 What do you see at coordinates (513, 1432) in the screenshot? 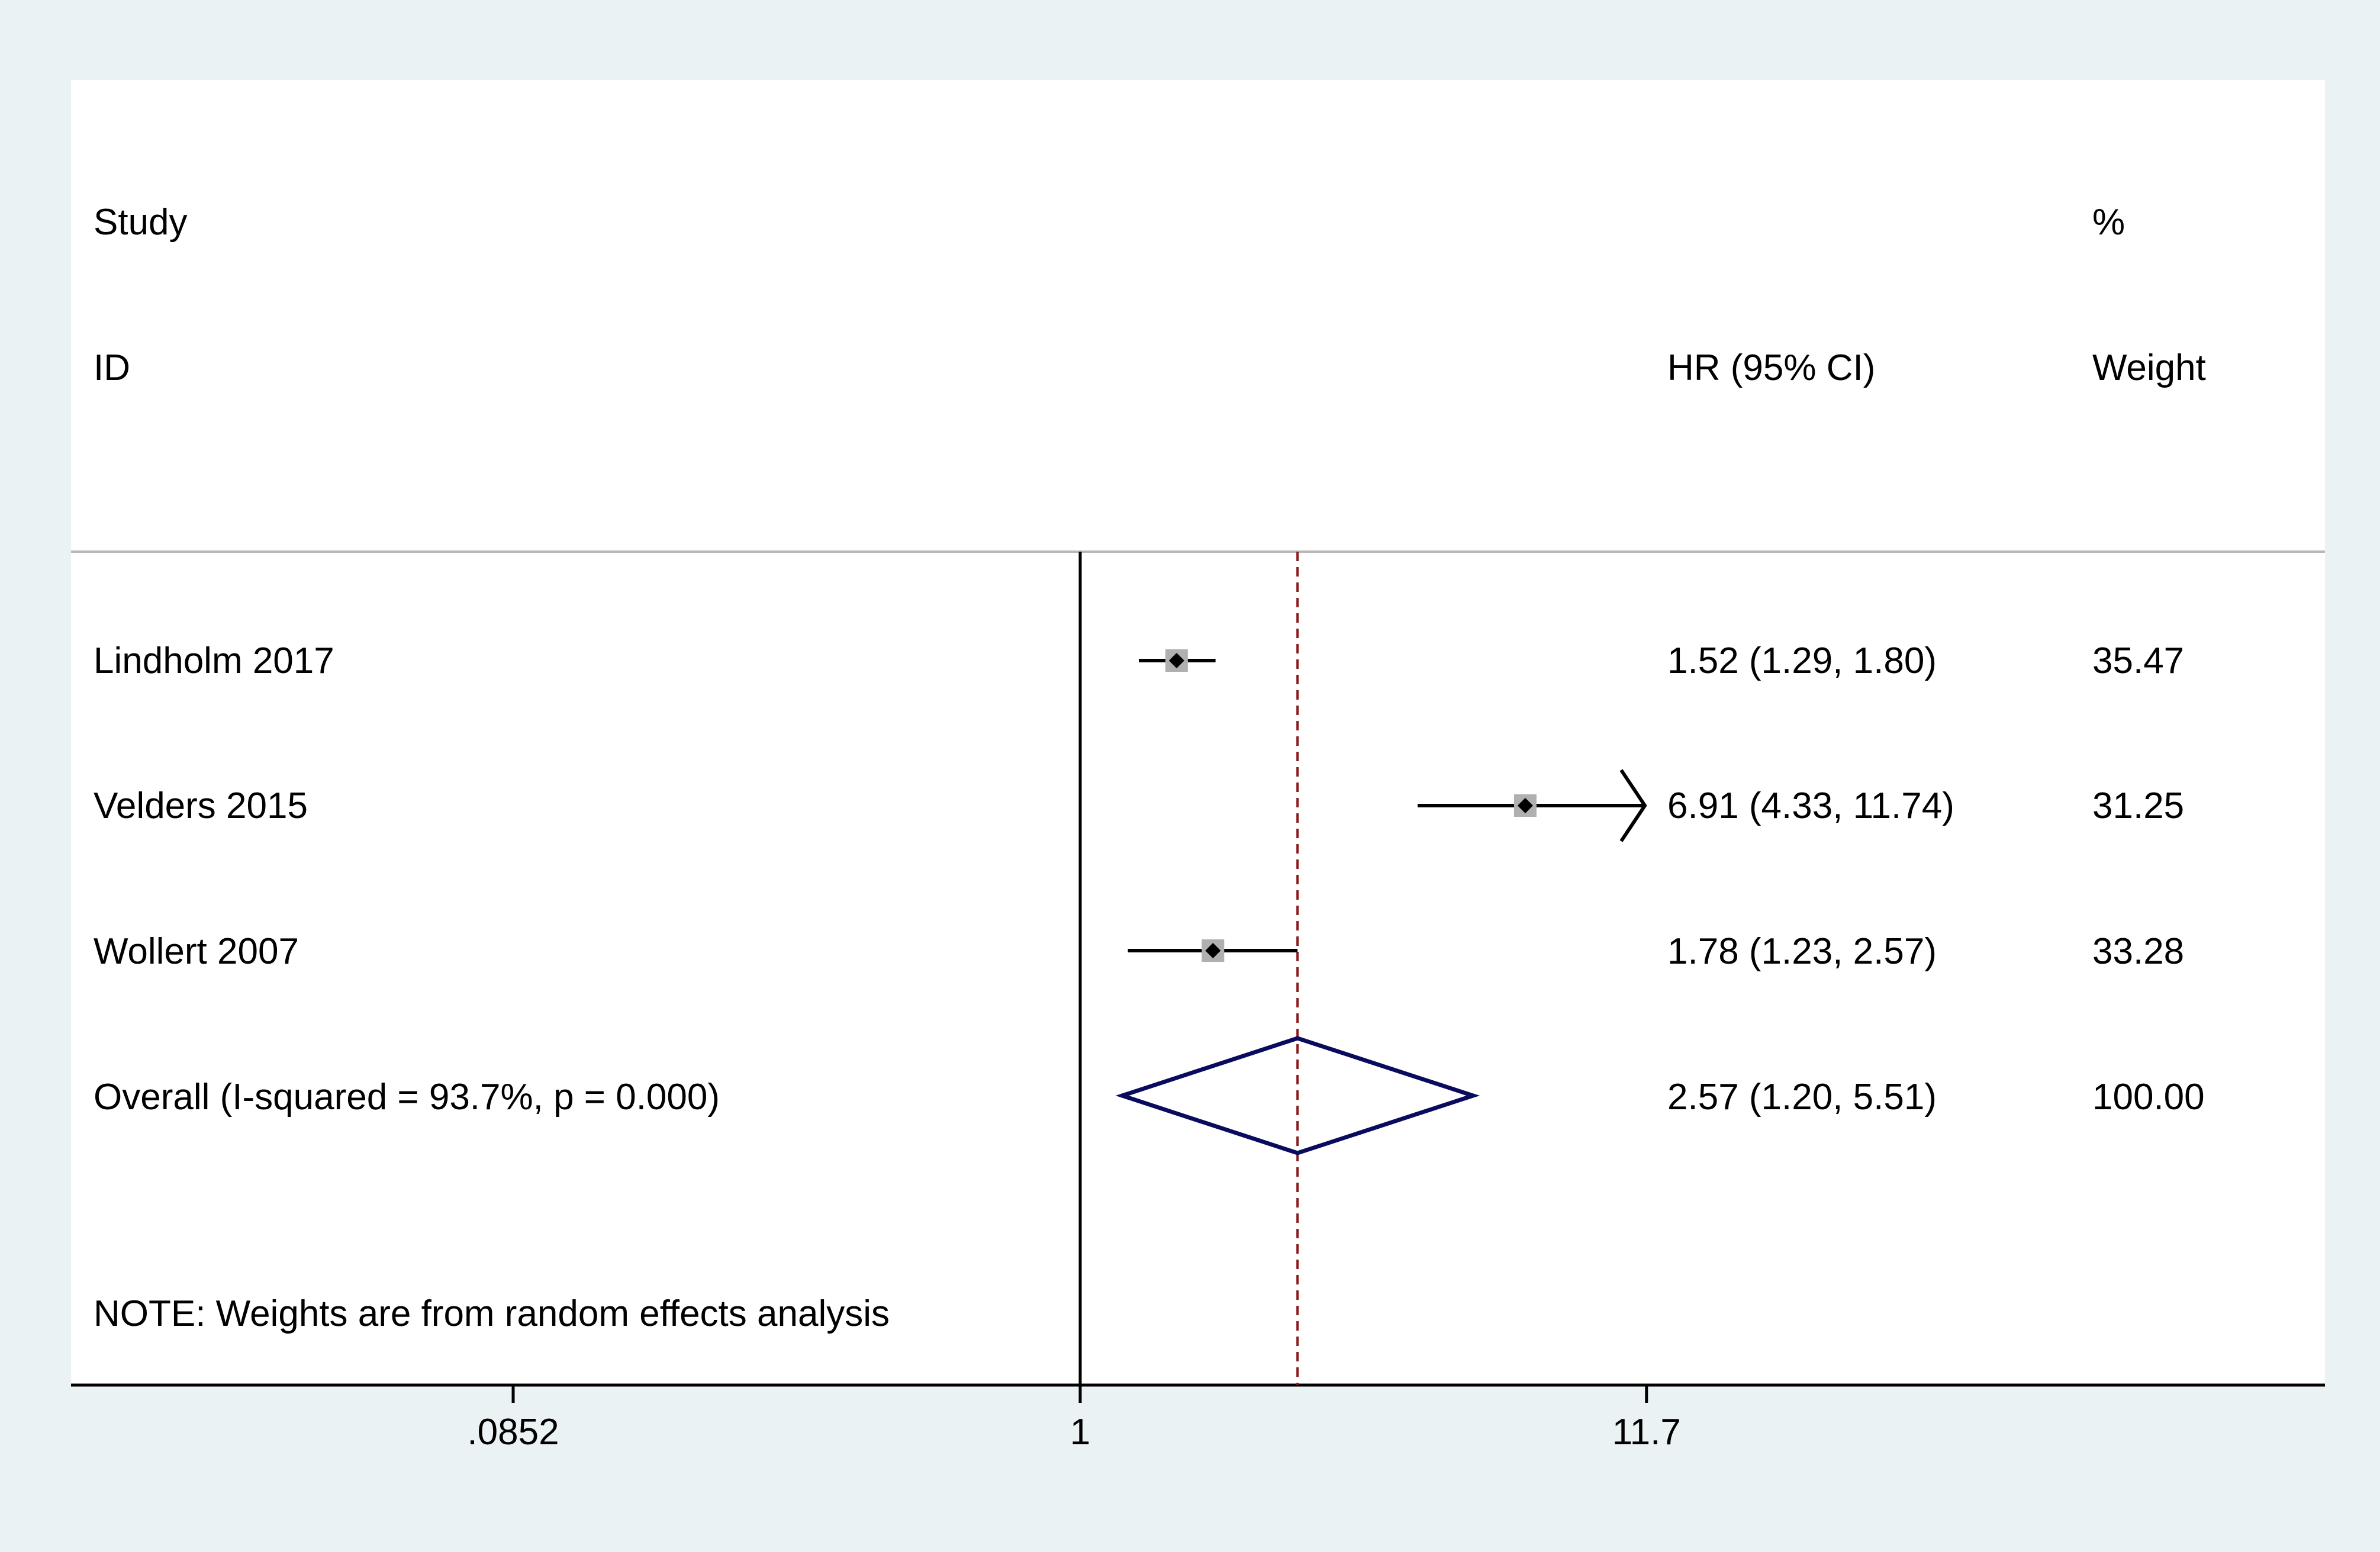
I see `x-tick-label: .0852` at bounding box center [513, 1432].